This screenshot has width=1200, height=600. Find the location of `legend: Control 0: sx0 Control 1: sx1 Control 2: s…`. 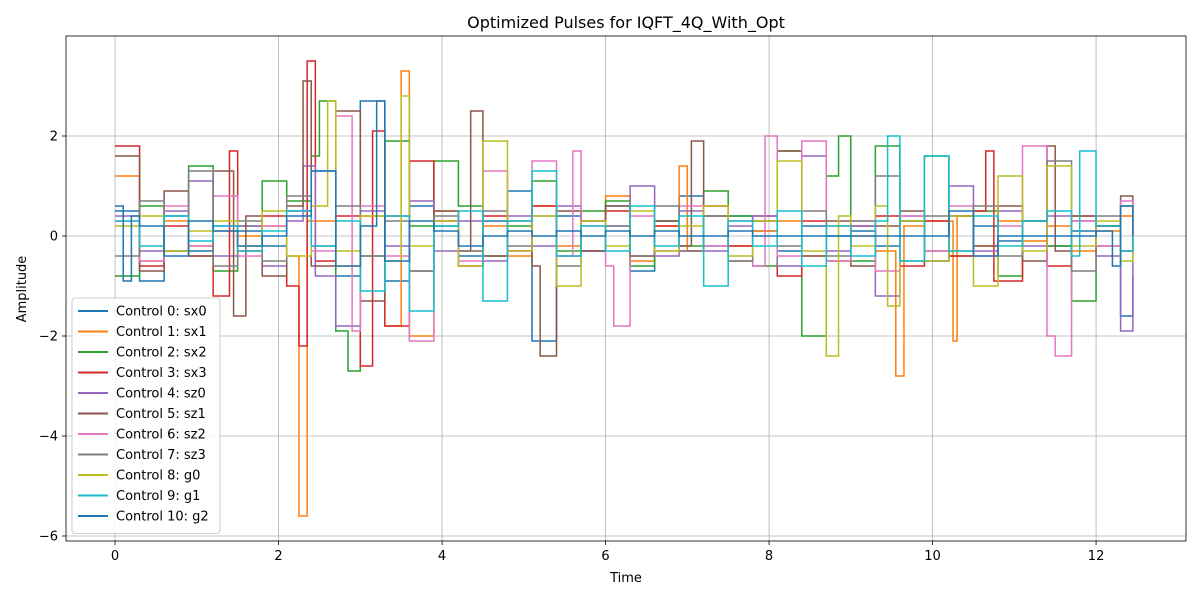

legend: Control 0: sx0 Control 1: sx1 Control 2: s… is located at coordinates (146, 415).